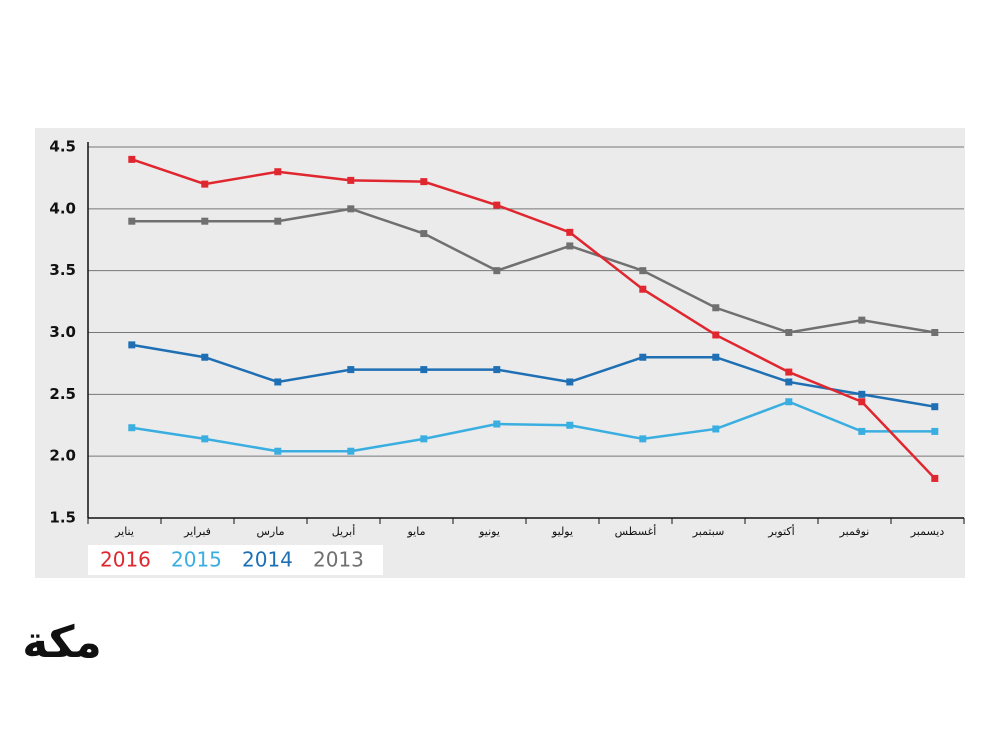  Describe the element at coordinates (125, 560) in the screenshot. I see `legend-label: 2016` at that location.